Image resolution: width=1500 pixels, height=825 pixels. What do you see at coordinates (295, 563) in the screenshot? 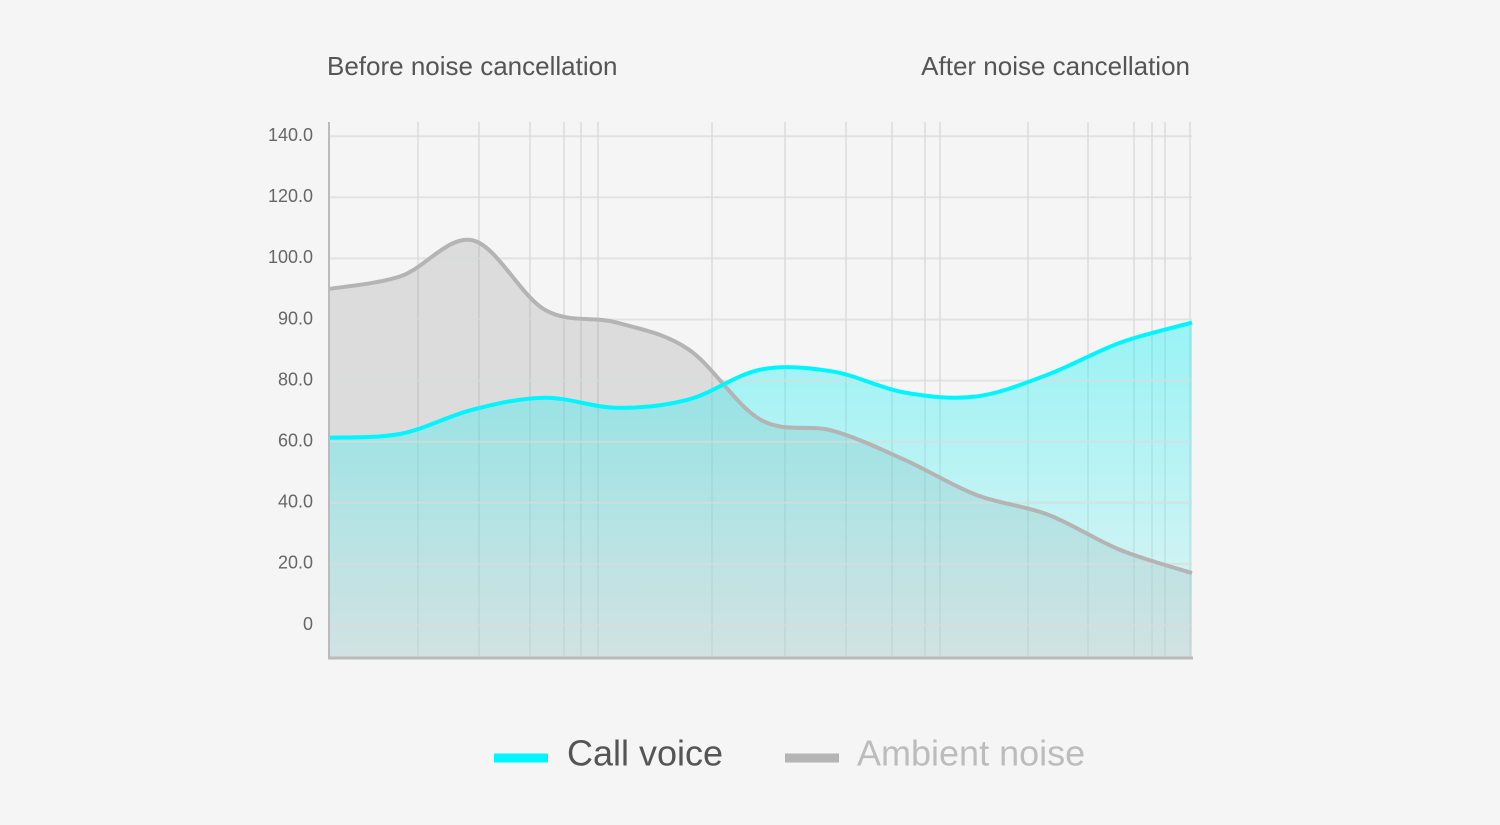
I see `y-tick-label: 20.0` at bounding box center [295, 563].